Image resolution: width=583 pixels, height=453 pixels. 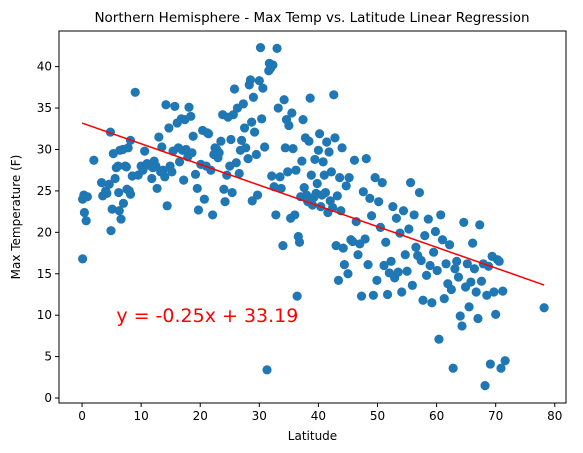 I want to click on x-axis-label: Latitude, so click(x=312, y=436).